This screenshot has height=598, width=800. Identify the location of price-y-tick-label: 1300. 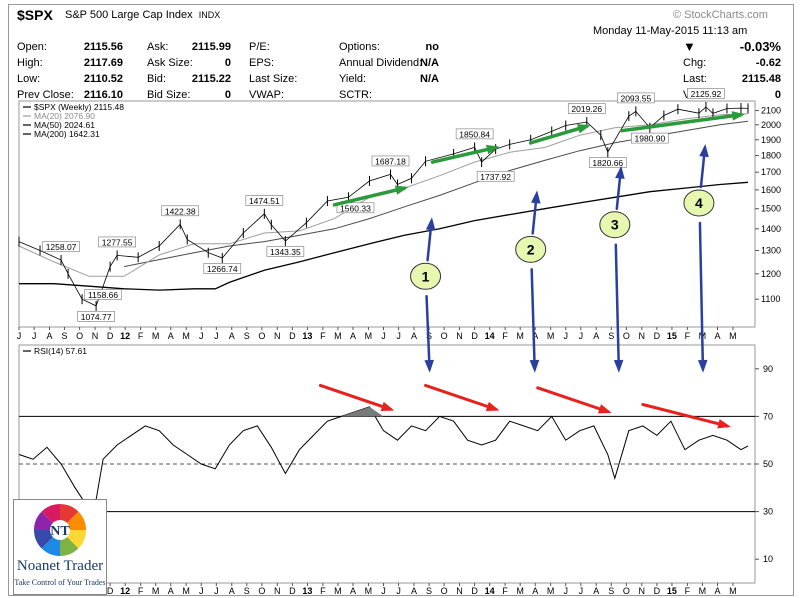
(771, 250).